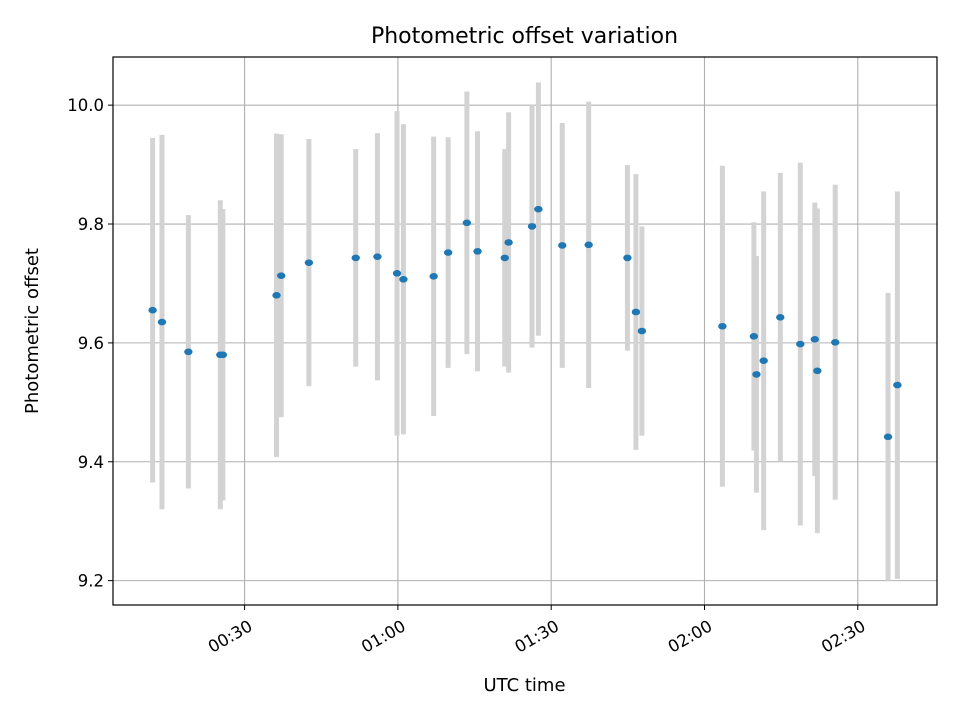  Describe the element at coordinates (91, 581) in the screenshot. I see `y-tick-label: 9.2` at that location.